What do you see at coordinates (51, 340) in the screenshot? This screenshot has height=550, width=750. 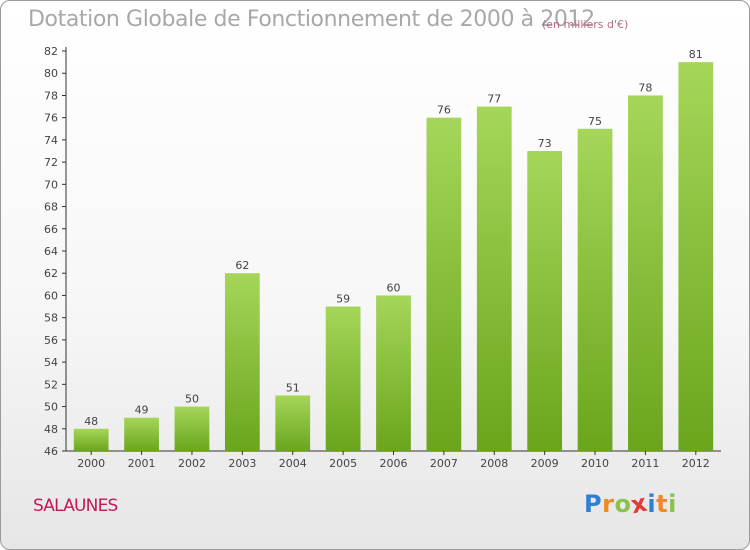 I see `y-tick-label: 56` at bounding box center [51, 340].